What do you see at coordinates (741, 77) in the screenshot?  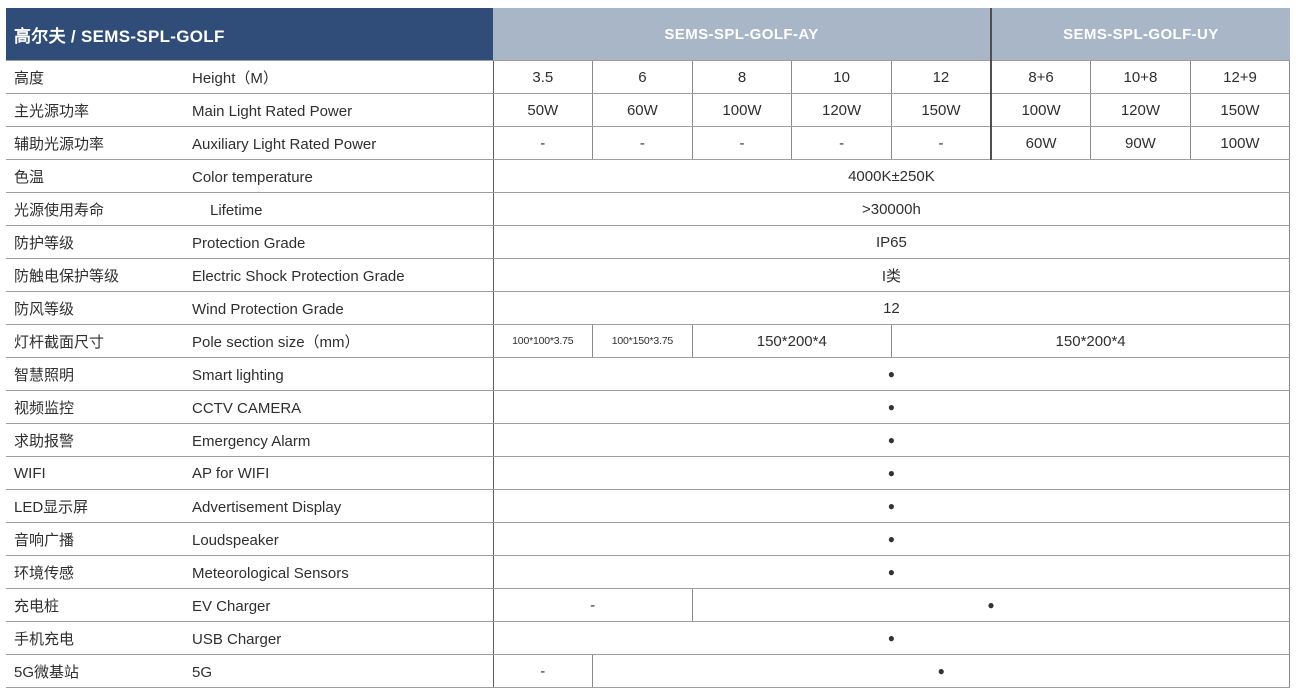 I see `value-cell: 8` at bounding box center [741, 77].